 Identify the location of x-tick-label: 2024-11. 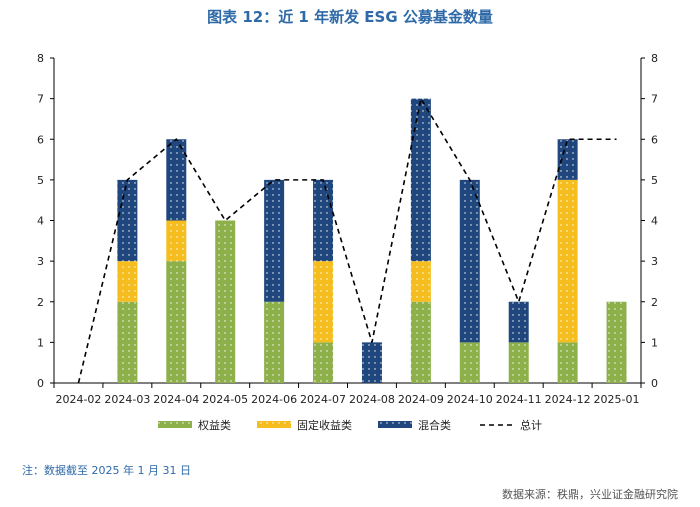
(519, 399).